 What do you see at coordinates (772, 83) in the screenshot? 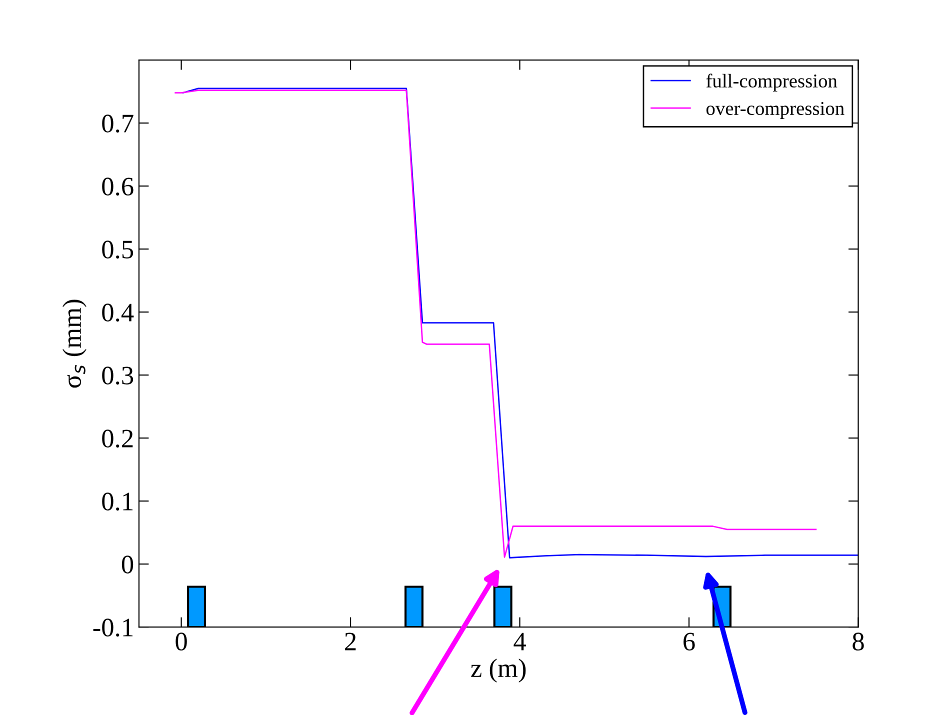
I see `legend-label: full-compression` at bounding box center [772, 83].